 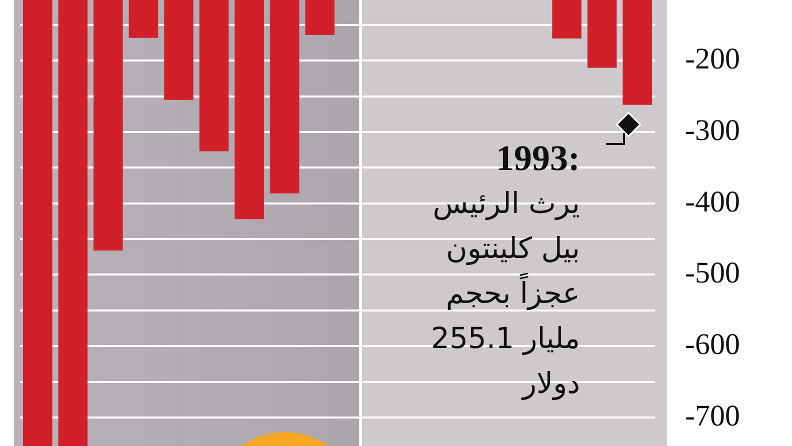 What do you see at coordinates (712, 344) in the screenshot?
I see `y-tick-label: -600` at bounding box center [712, 344].